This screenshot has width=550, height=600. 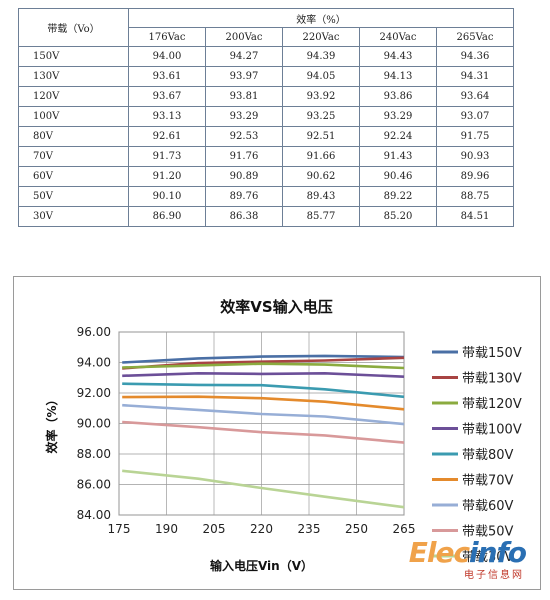 I want to click on column-header-row: 176Vac 200Vac 220Vac 240Vac 265Vac, so click(x=266, y=37).